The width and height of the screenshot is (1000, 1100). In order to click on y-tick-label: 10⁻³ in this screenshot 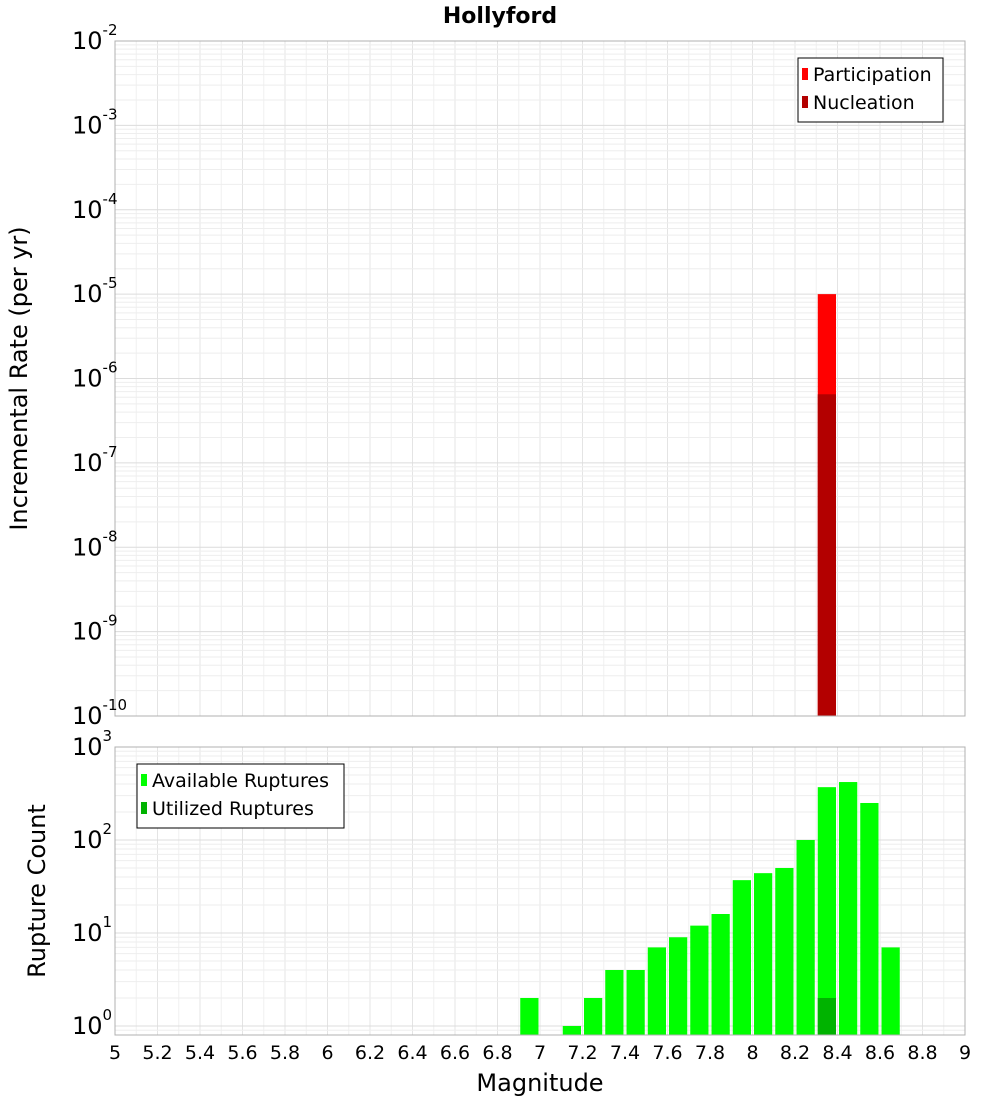, I will do `click(95, 122)`.